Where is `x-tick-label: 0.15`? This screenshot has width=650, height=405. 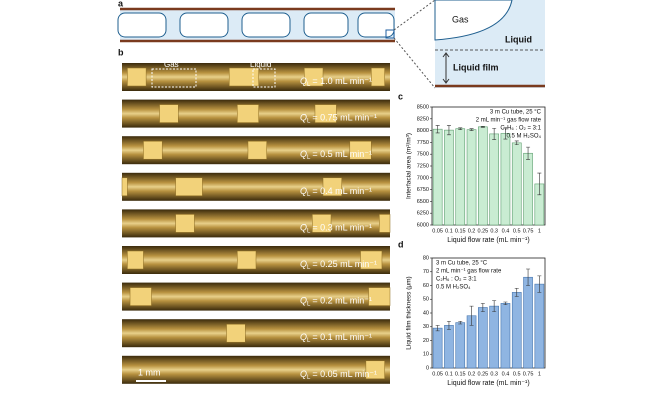 x-tick-label: 0.15 is located at coordinates (460, 374).